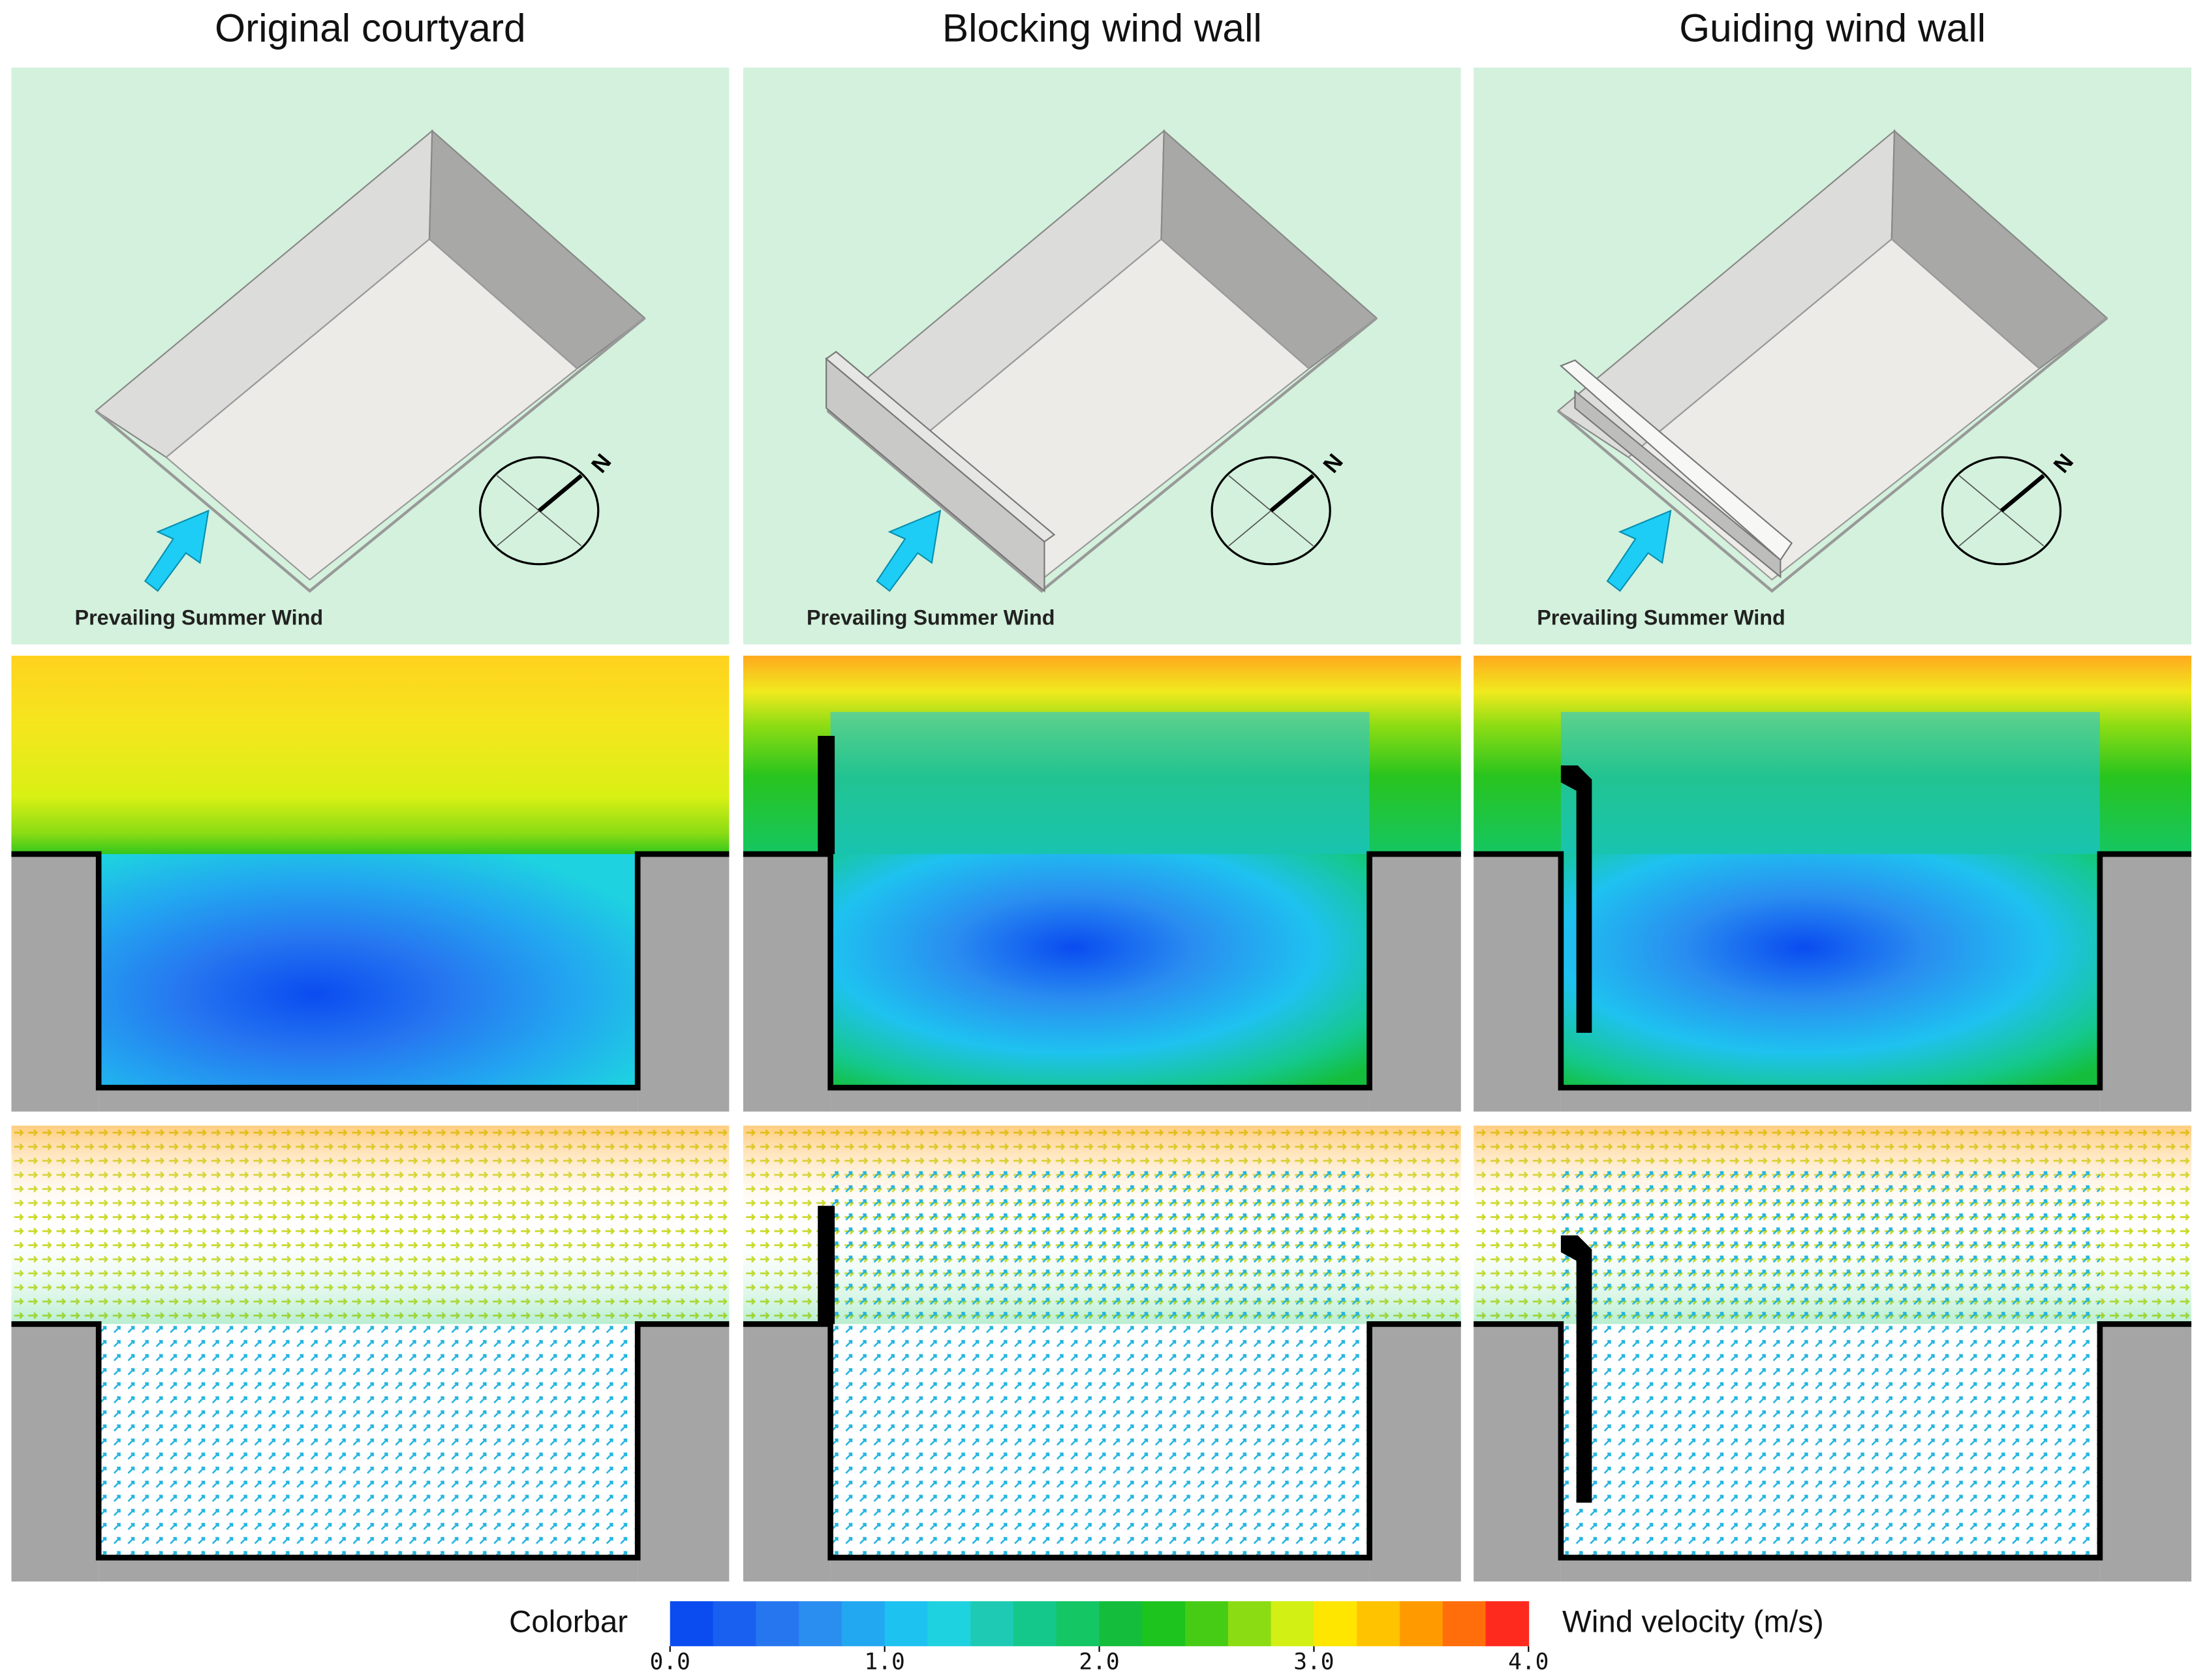  I want to click on column-title: Original courtyard, so click(370, 27).